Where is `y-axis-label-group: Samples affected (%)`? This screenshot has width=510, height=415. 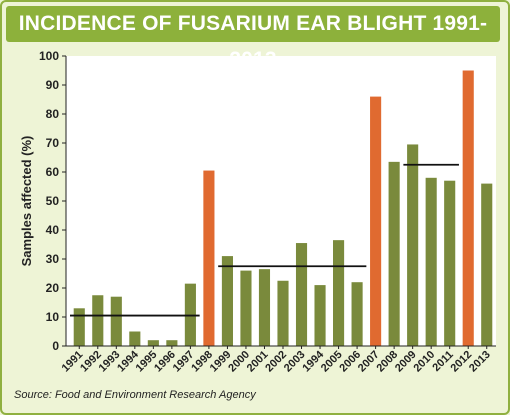
y-axis-label-group: Samples affected (%) is located at coordinates (26, 201).